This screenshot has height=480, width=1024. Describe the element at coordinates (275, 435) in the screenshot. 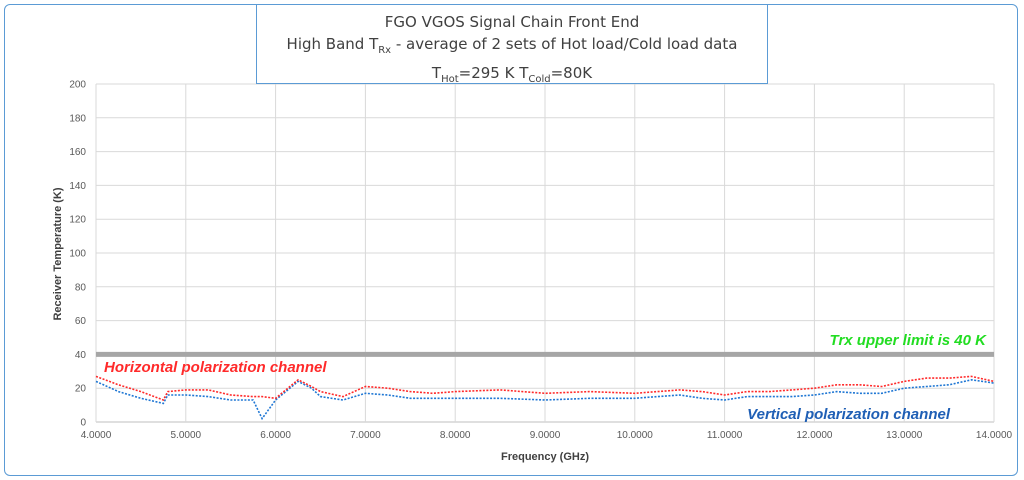

I see `x-tick-label: 6.0000` at that location.